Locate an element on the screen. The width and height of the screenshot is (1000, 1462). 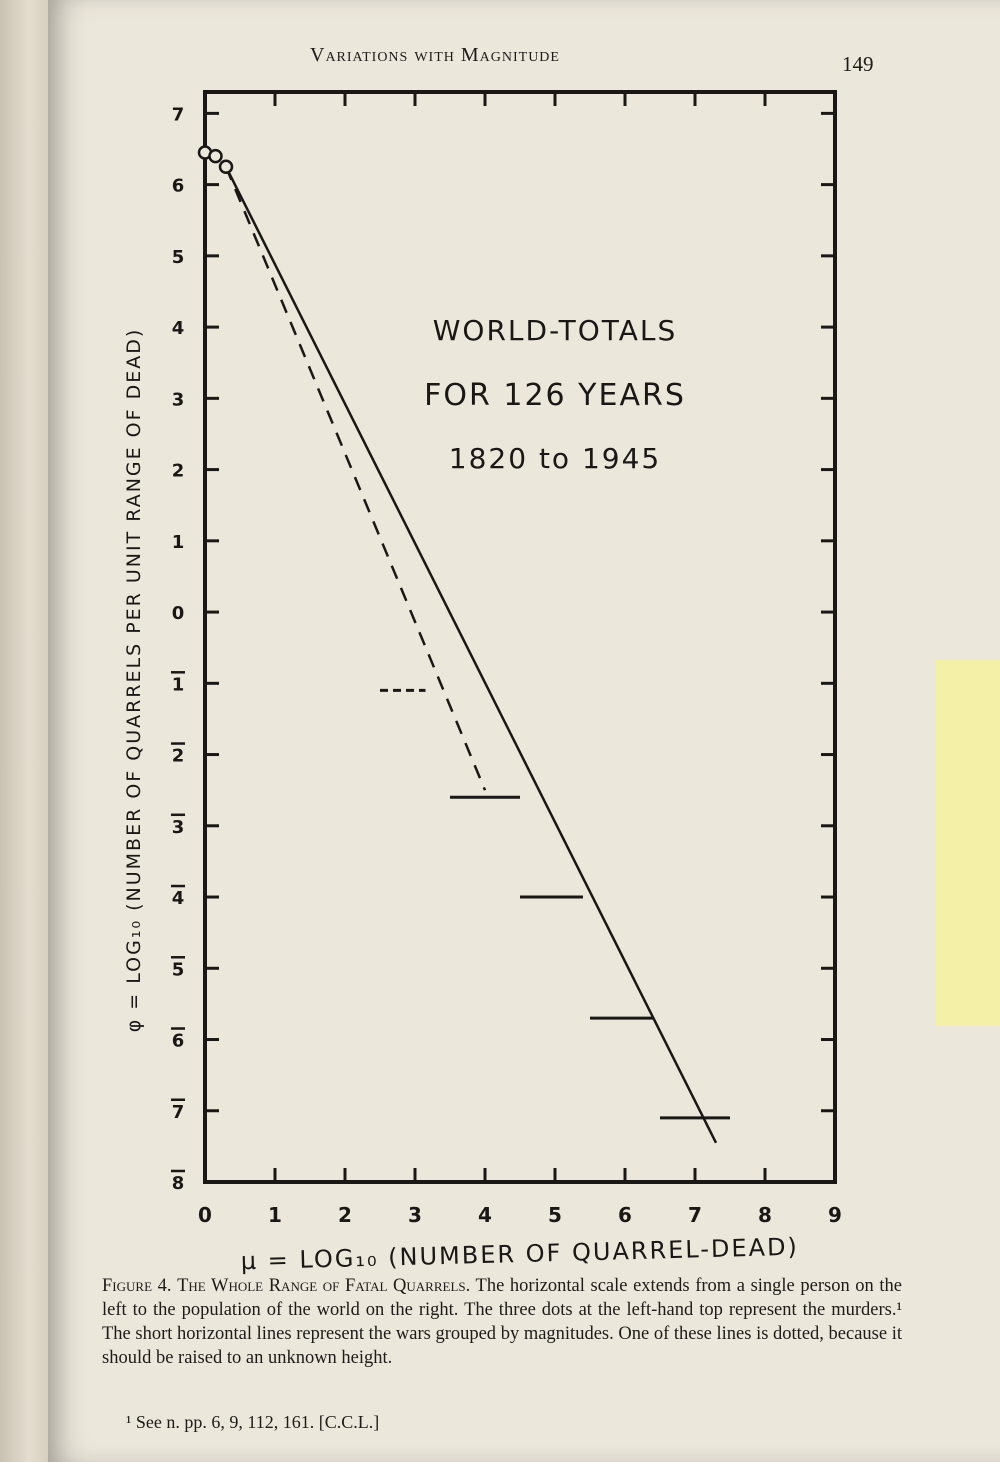
x-tick-label: 3 is located at coordinates (415, 1215).